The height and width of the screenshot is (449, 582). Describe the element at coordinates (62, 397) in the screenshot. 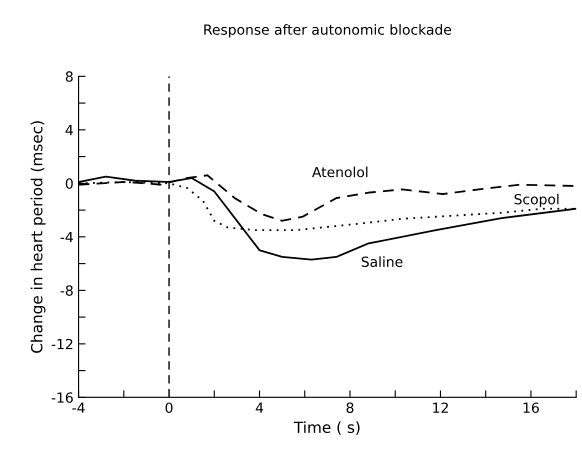

I see `y-tick-label: -16` at that location.